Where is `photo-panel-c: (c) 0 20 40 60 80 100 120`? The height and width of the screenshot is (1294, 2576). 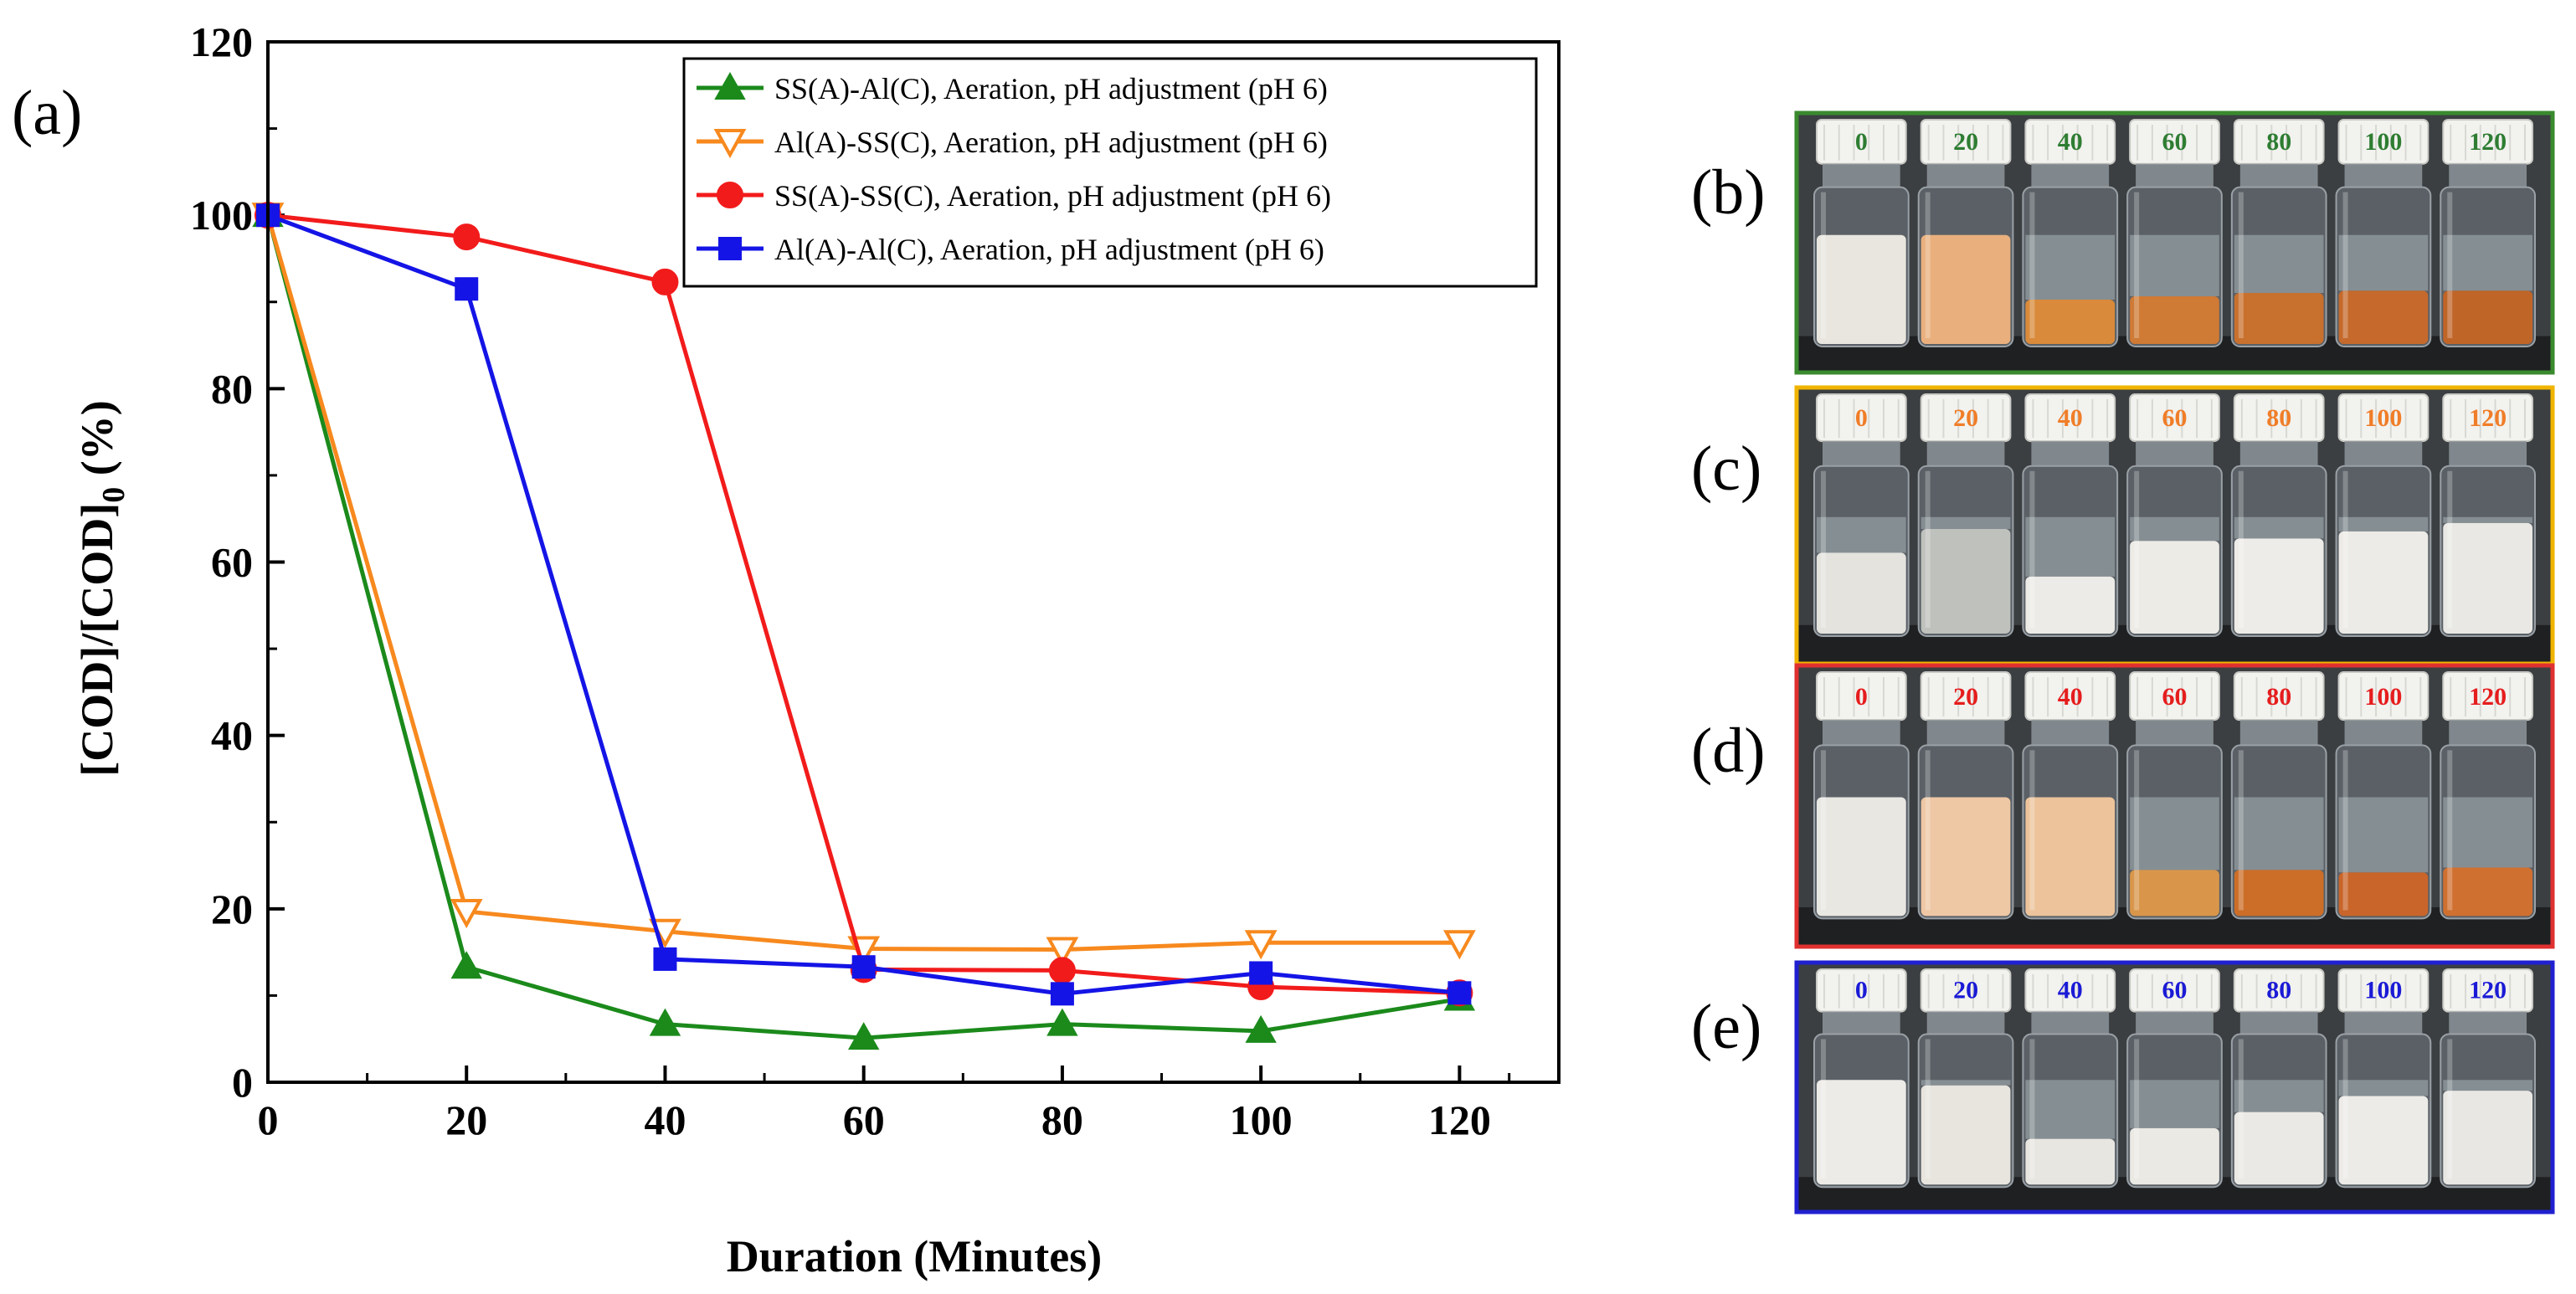
photo-panel-c: (c) 0 20 40 60 80 100 120 is located at coordinates (2123, 526).